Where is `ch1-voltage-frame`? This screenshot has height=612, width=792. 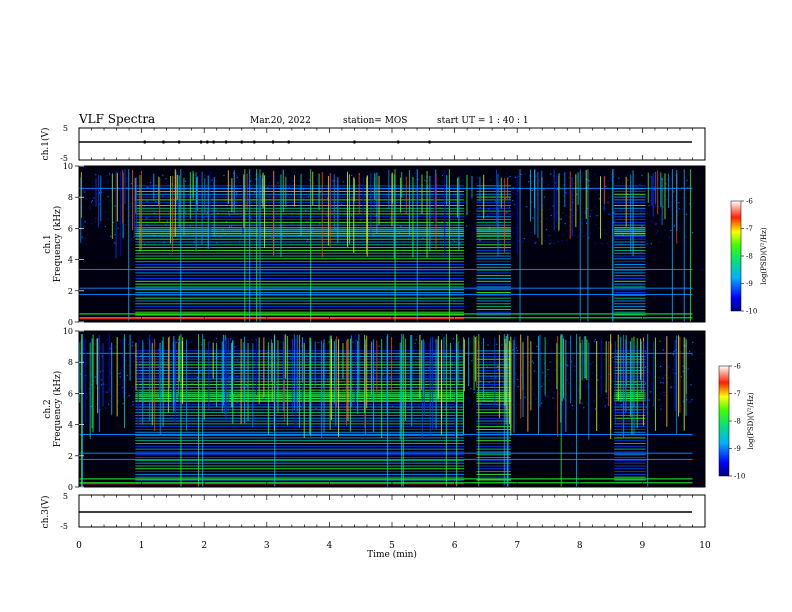
ch1-voltage-frame is located at coordinates (392, 144).